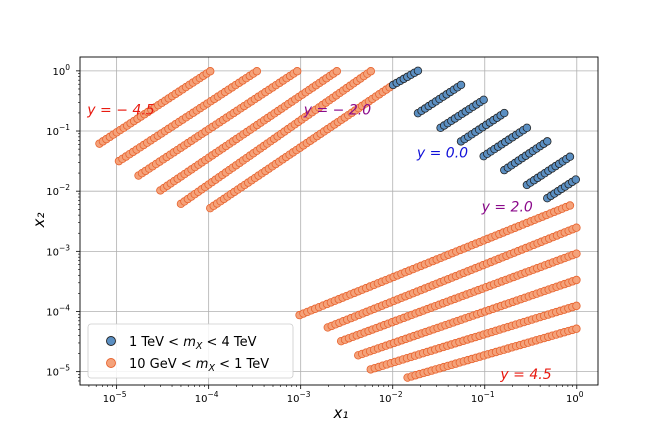 The height and width of the screenshot is (443, 664). I want to click on legend-label: 10 GeV < mX < 1 TeV, so click(199, 365).